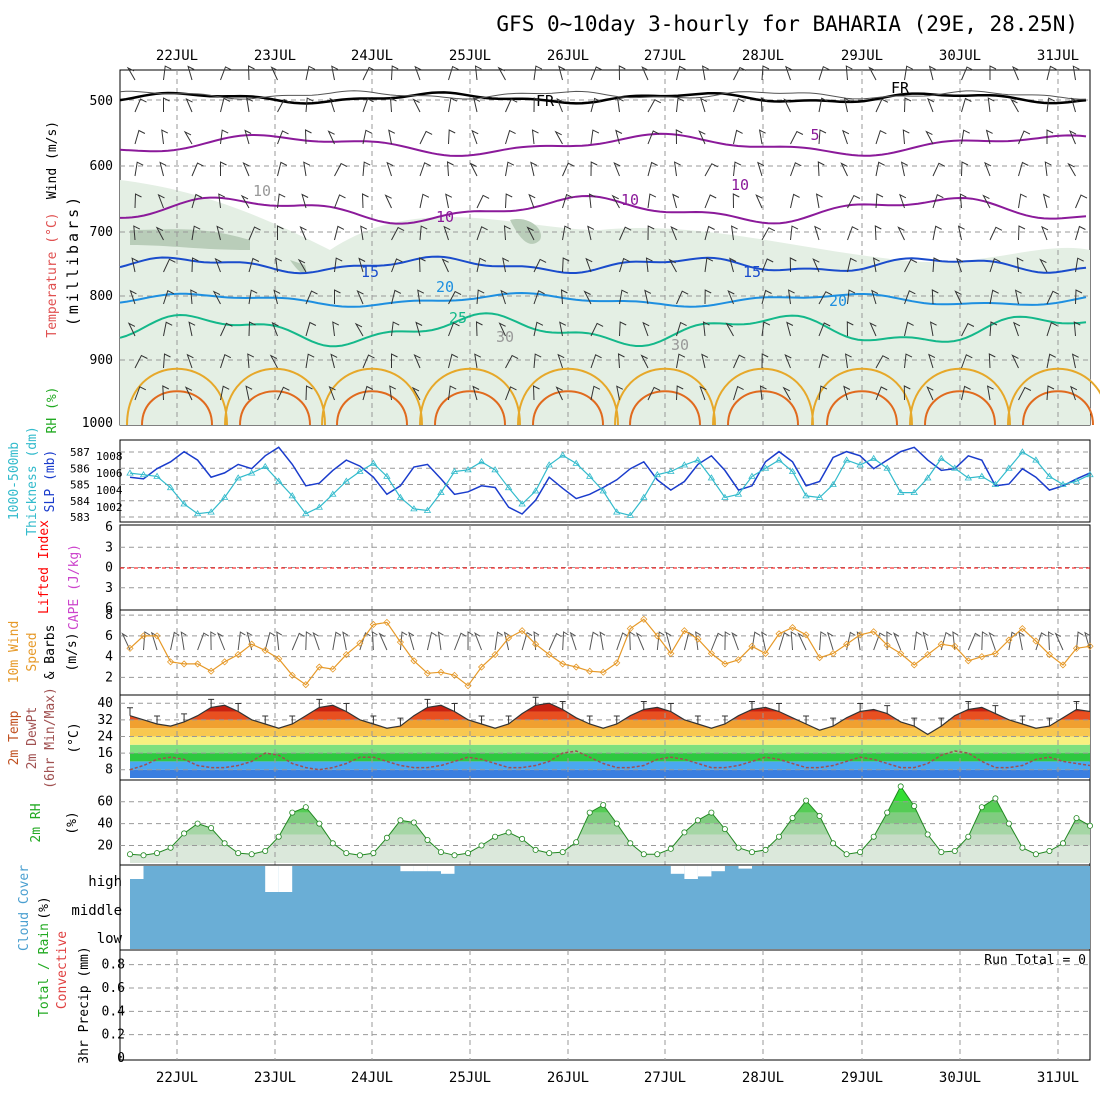 The height and width of the screenshot is (1104, 1100). Describe the element at coordinates (610, 707) in the screenshot. I see `temp-band` at that location.